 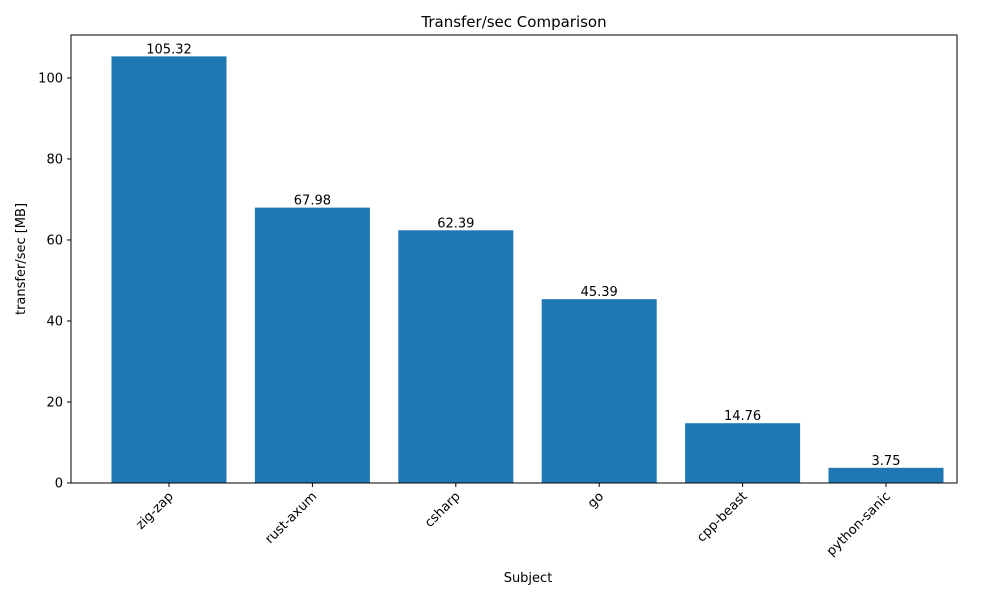 What do you see at coordinates (743, 453) in the screenshot?
I see `bar-cpp-beast` at bounding box center [743, 453].